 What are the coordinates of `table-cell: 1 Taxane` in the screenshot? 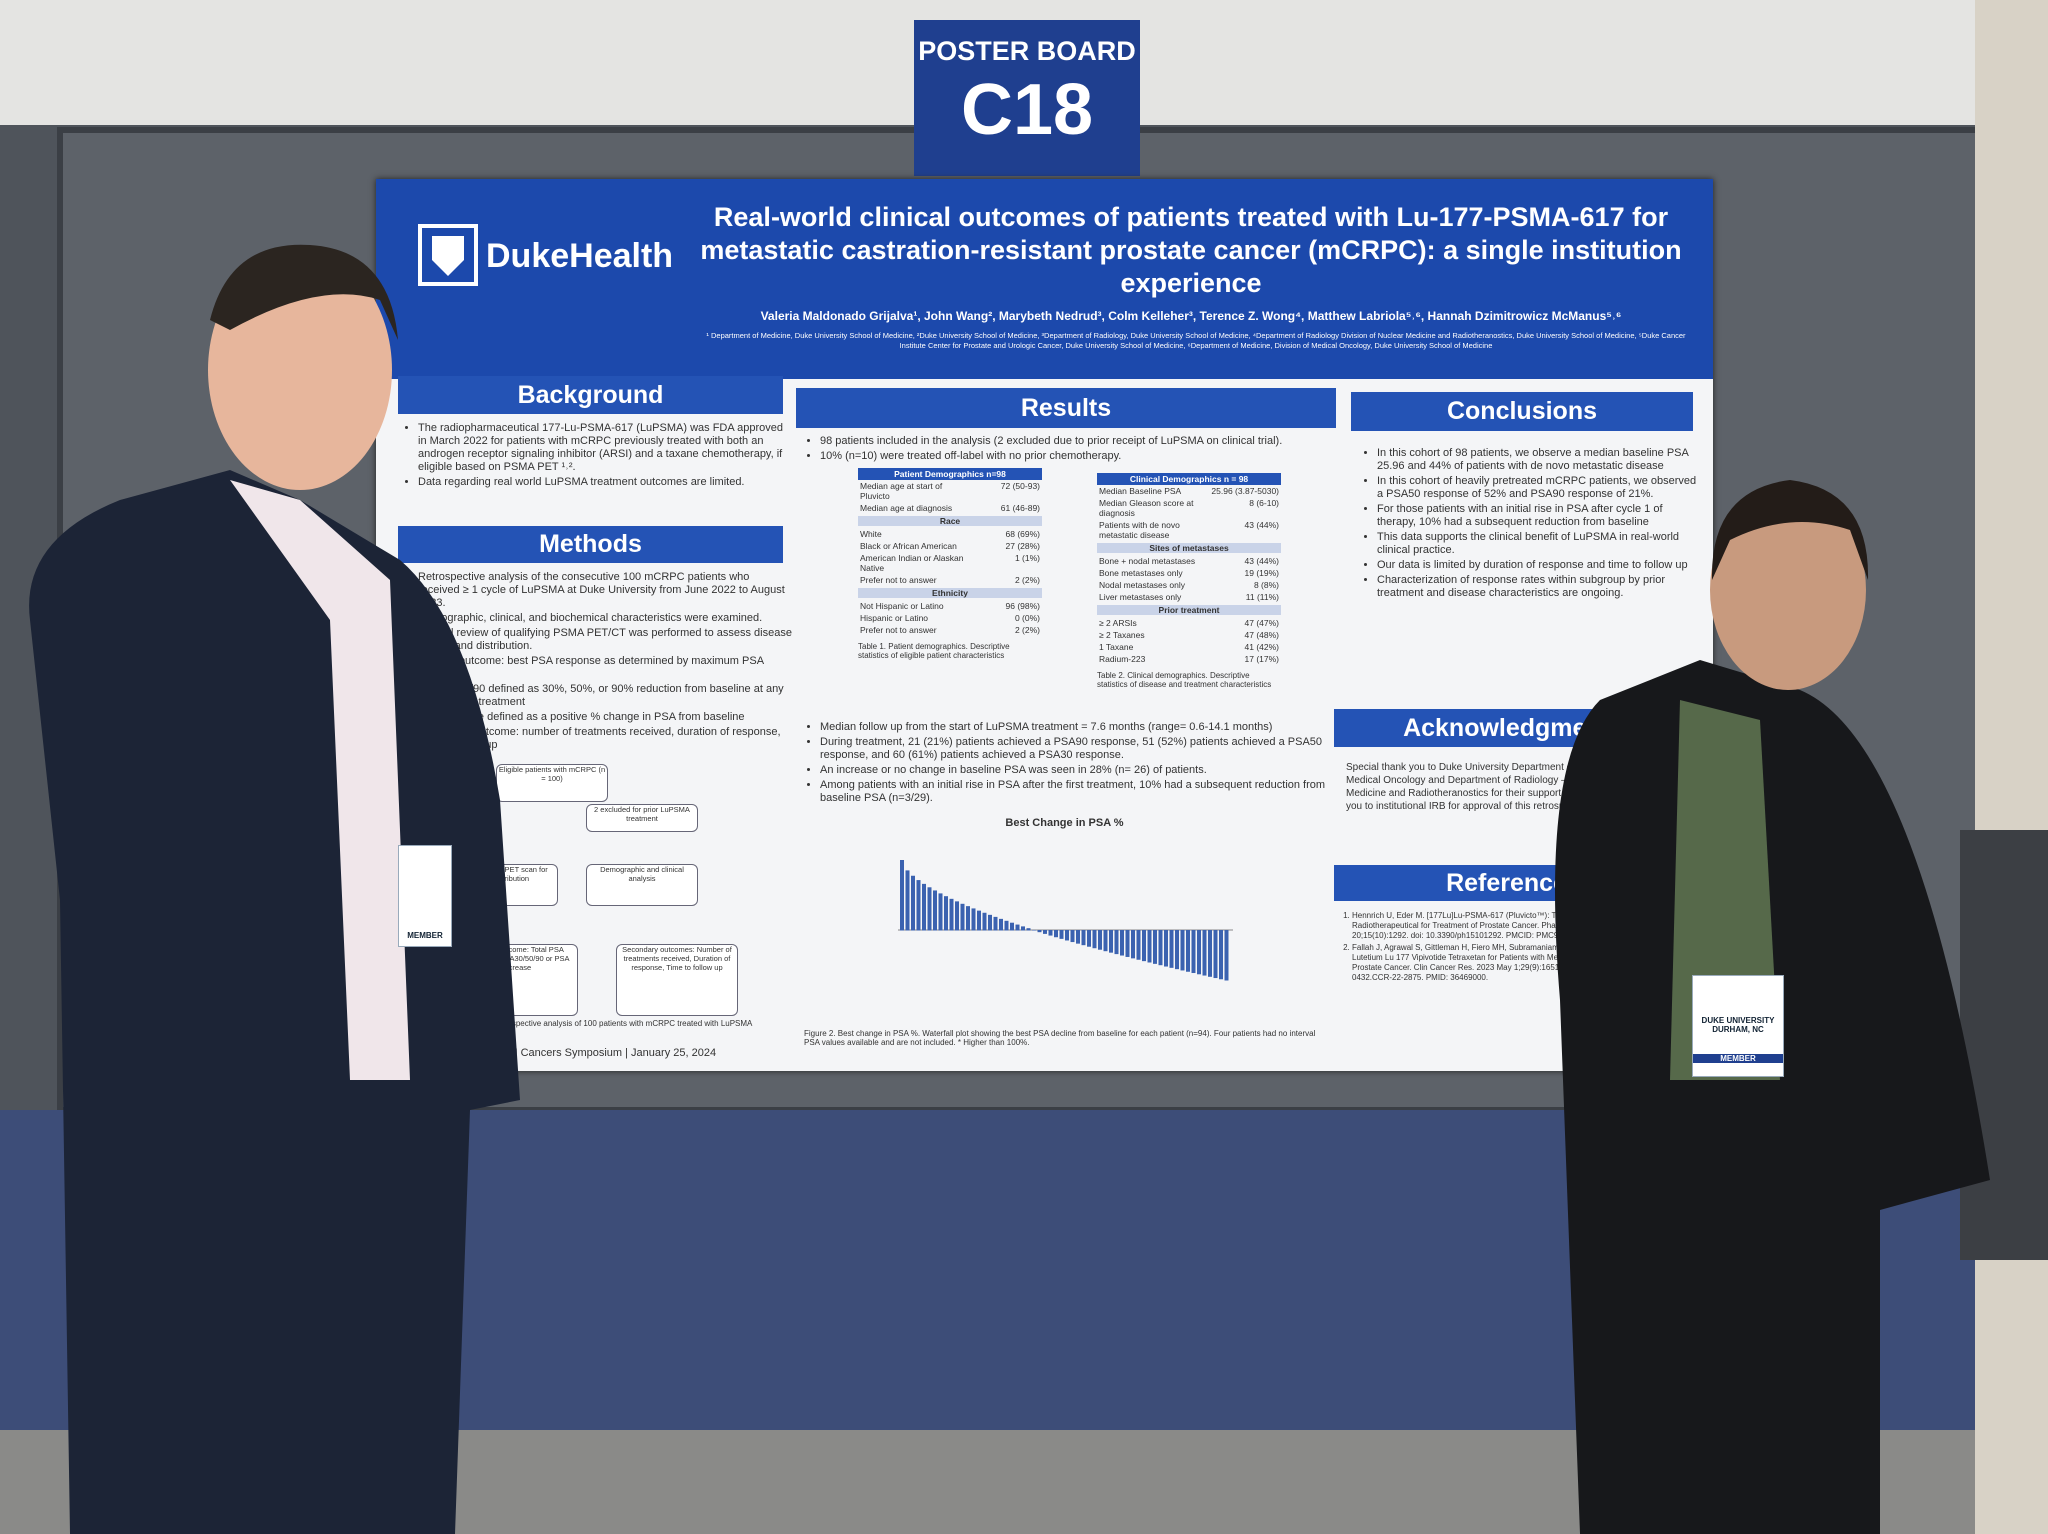 It's located at (1116, 647).